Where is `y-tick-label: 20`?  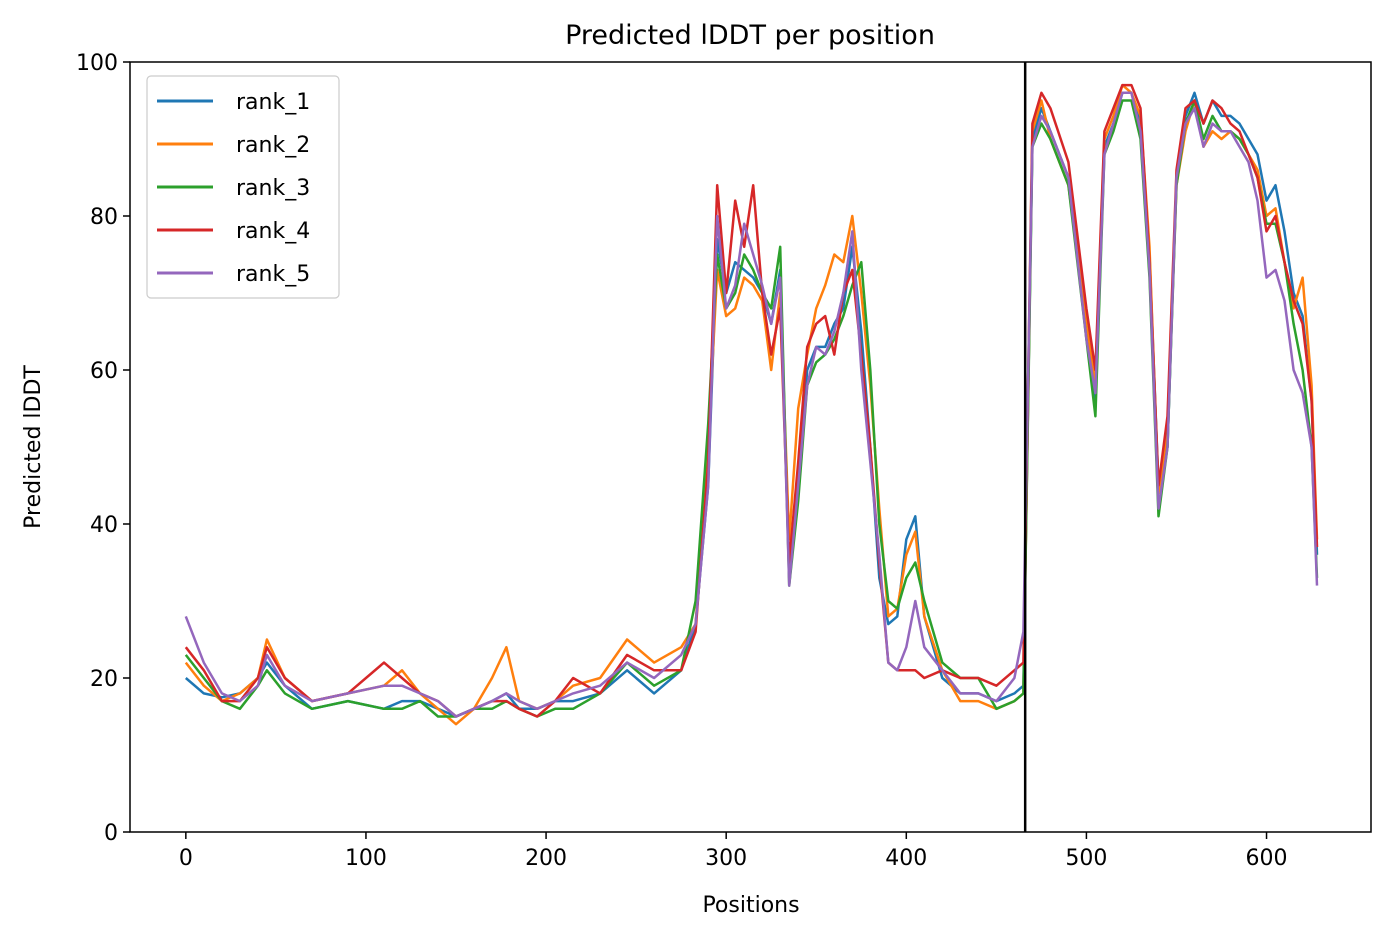 y-tick-label: 20 is located at coordinates (104, 679).